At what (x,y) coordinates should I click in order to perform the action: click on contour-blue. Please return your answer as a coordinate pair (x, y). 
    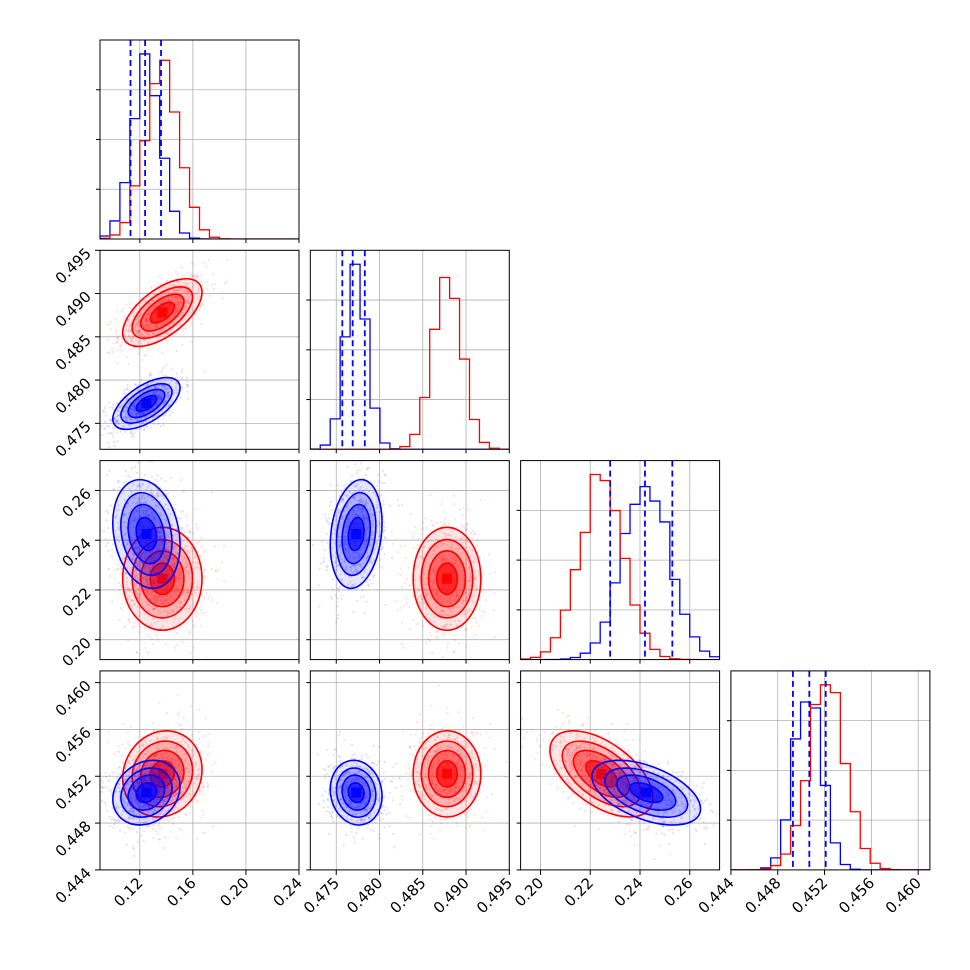
    Looking at the image, I should click on (146, 403).